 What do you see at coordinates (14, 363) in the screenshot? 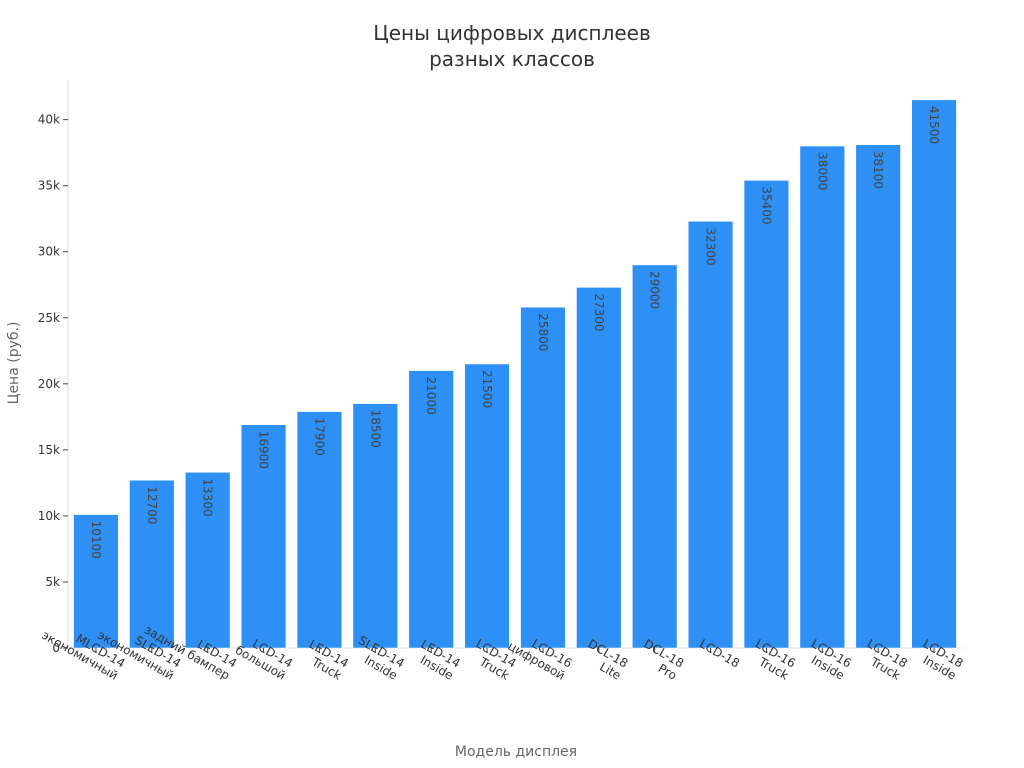
I see `y-axis-label: Цена (руб.)` at bounding box center [14, 363].